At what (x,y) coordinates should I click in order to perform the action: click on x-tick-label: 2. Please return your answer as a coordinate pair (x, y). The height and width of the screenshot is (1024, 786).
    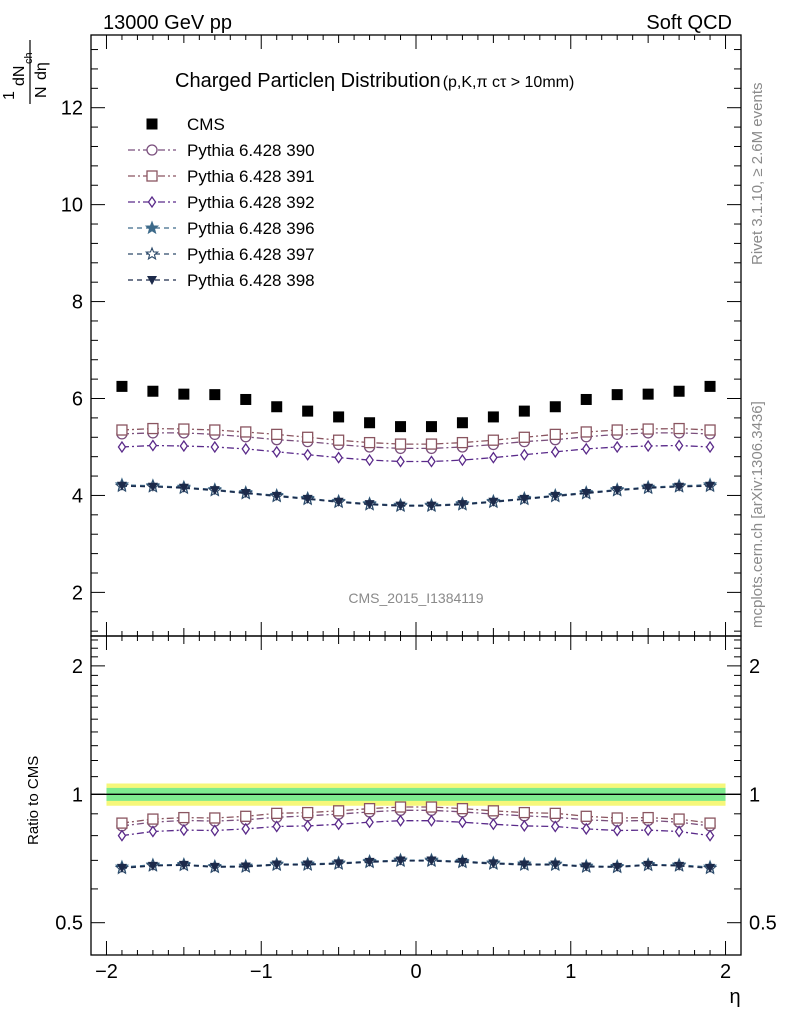
    Looking at the image, I should click on (725, 972).